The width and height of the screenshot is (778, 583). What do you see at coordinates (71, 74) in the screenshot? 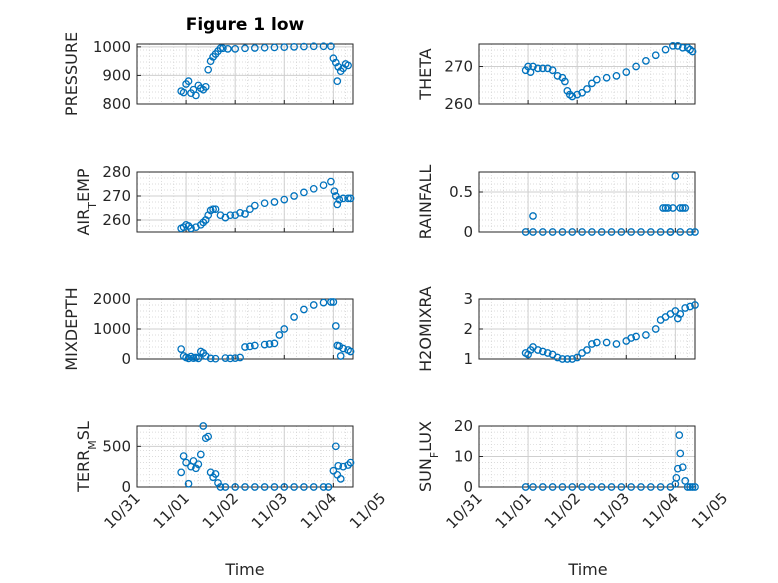
I see `y-axis-label-main: PRESSURE` at bounding box center [71, 74].